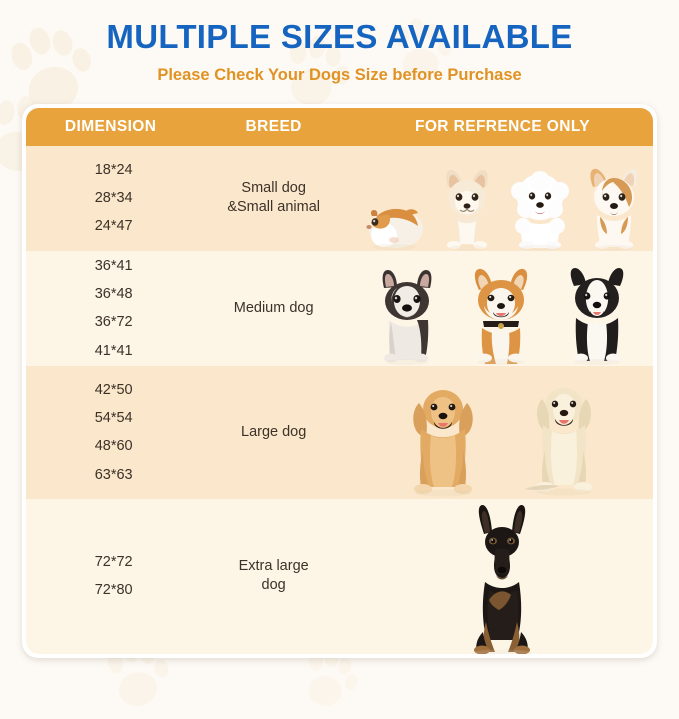  What do you see at coordinates (442, 443) in the screenshot?
I see `golden-retriever-image` at bounding box center [442, 443].